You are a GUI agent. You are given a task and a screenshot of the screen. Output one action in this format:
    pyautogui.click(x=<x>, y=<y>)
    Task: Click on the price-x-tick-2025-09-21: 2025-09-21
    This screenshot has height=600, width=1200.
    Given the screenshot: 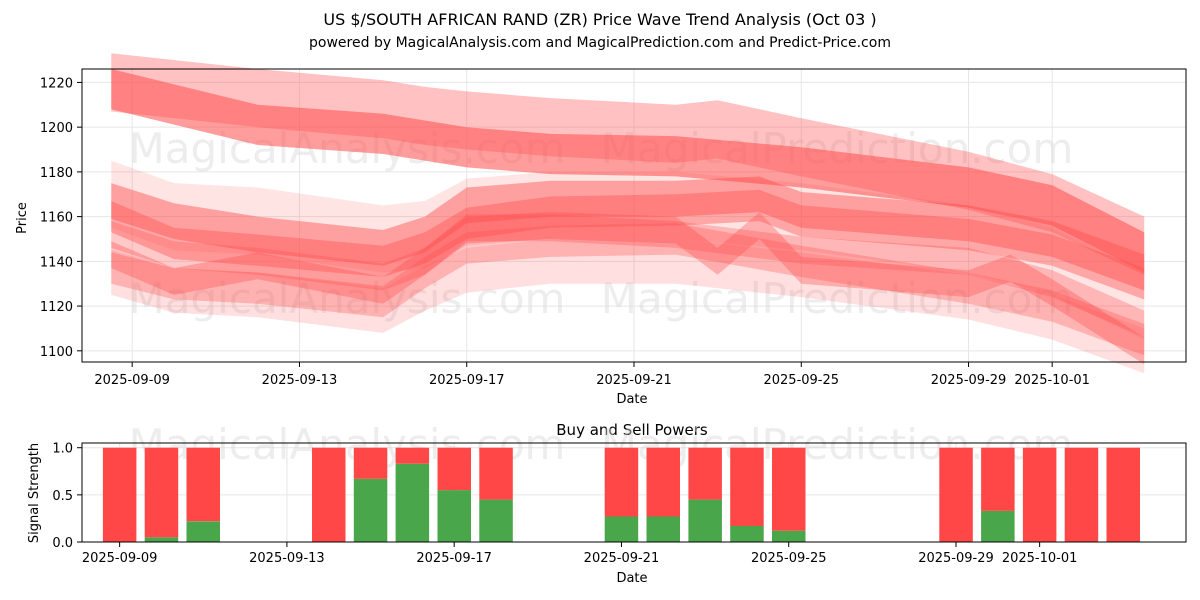 What is the action you would take?
    pyautogui.click(x=634, y=380)
    